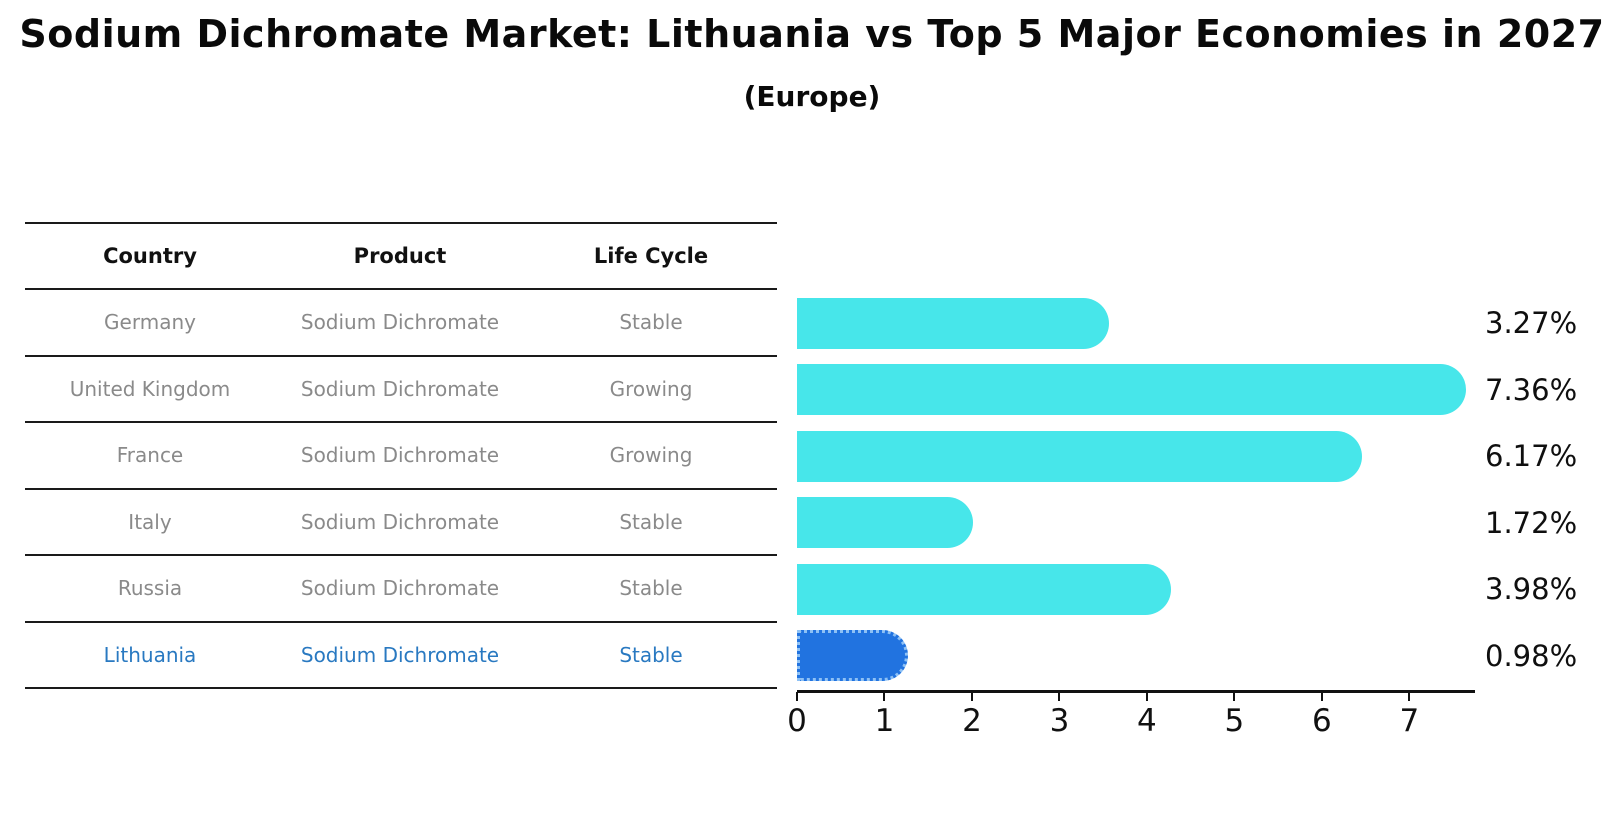 The width and height of the screenshot is (1624, 823). What do you see at coordinates (797, 721) in the screenshot?
I see `x-axis-tick-label: 0` at bounding box center [797, 721].